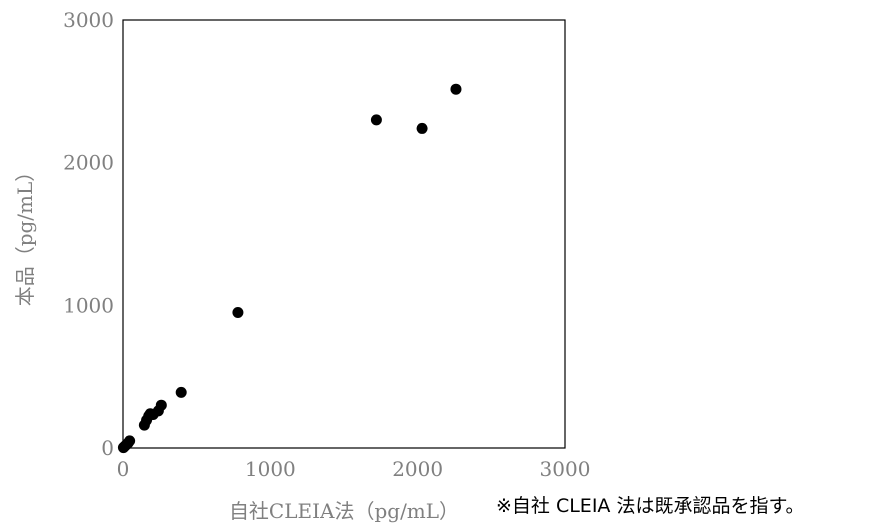 Image resolution: width=870 pixels, height=524 pixels. Describe the element at coordinates (650, 506) in the screenshot. I see `footnote: ※自社 CLEIA 法は既承認品を指す。` at that location.